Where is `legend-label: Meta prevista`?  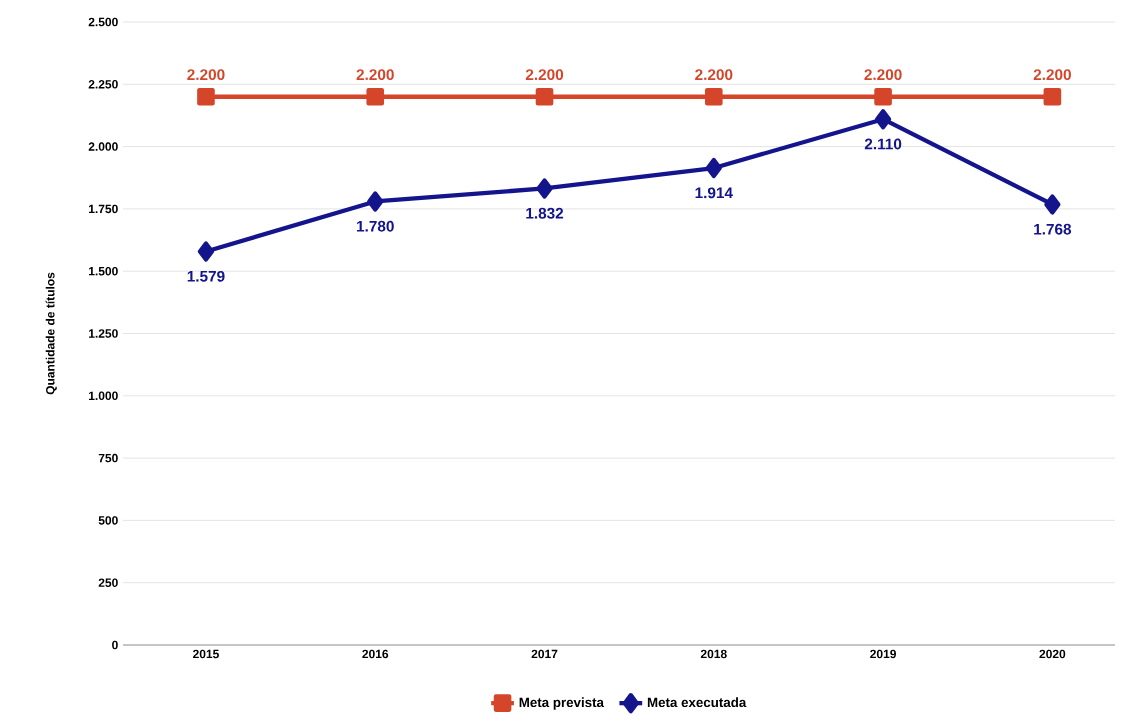
legend-label: Meta prevista is located at coordinates (562, 703).